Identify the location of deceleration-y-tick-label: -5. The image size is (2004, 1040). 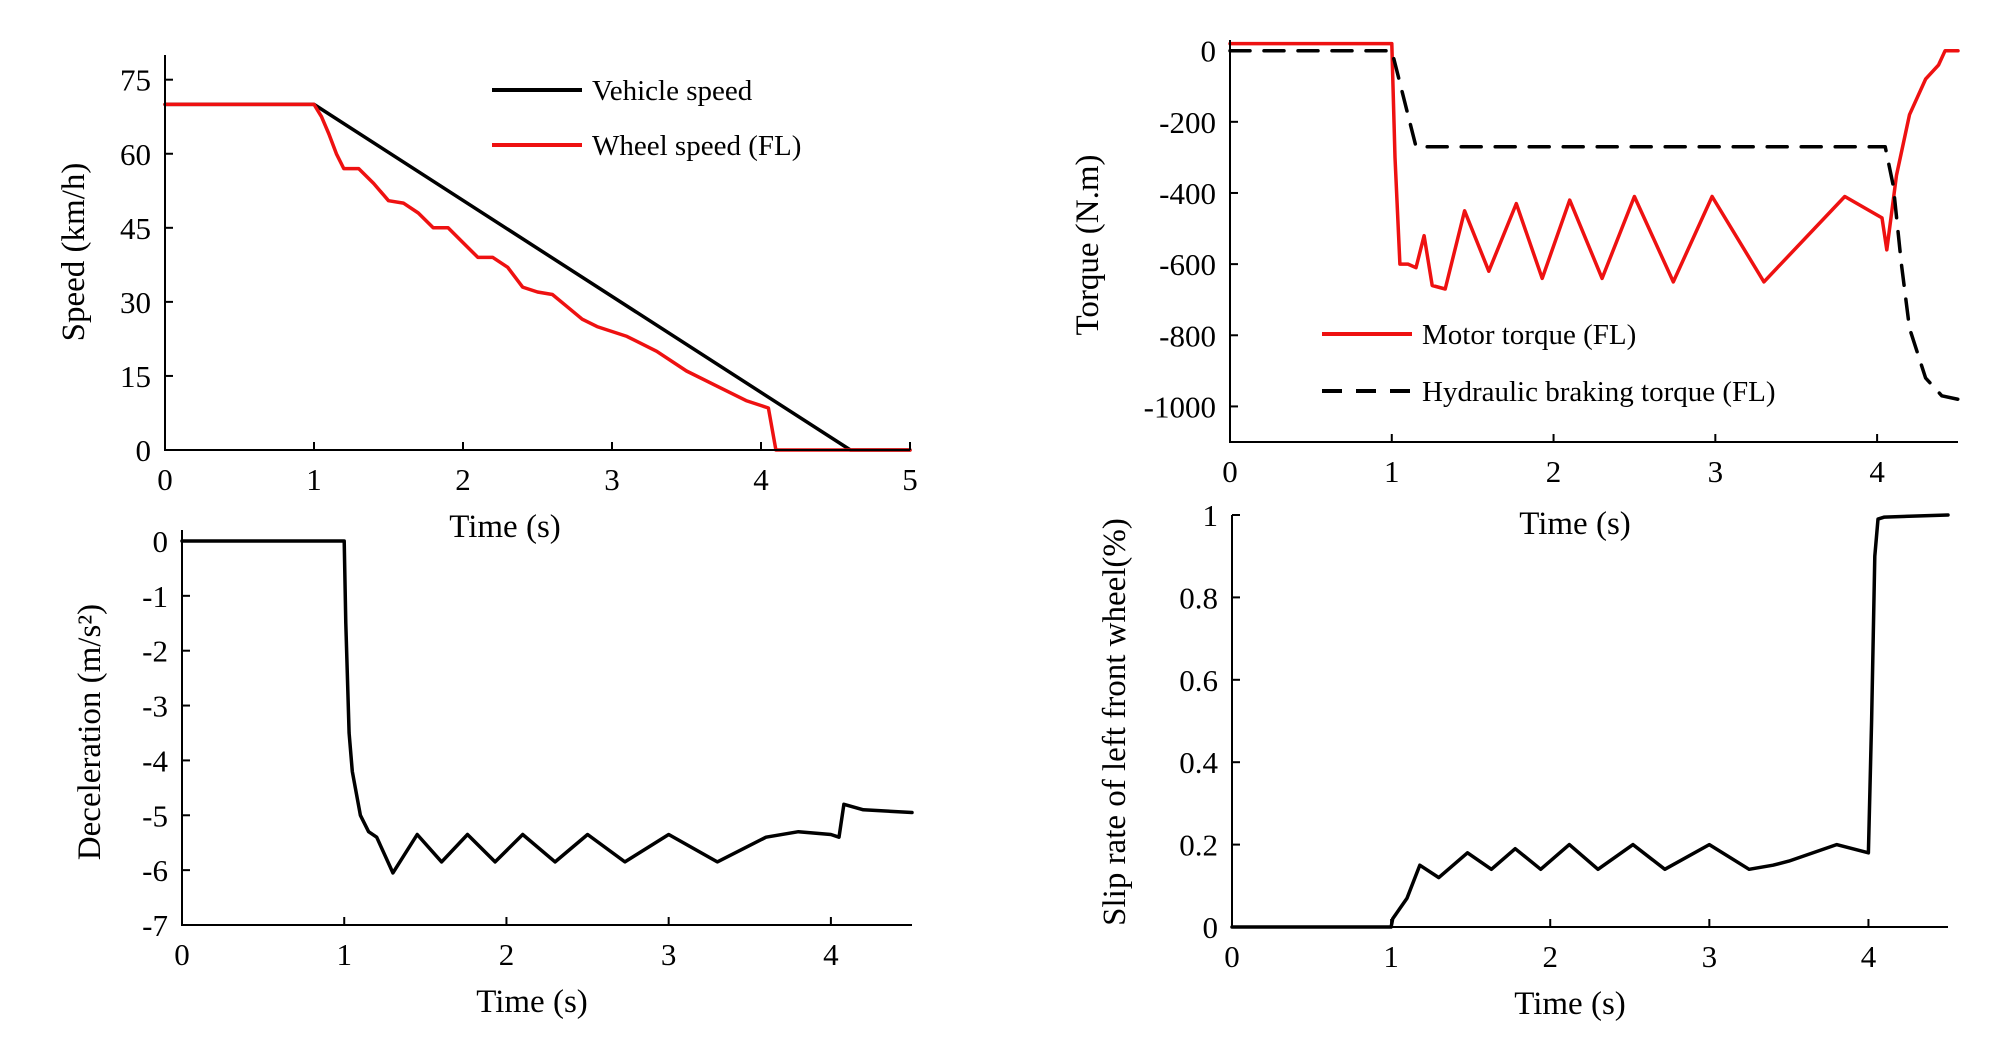
(155, 815).